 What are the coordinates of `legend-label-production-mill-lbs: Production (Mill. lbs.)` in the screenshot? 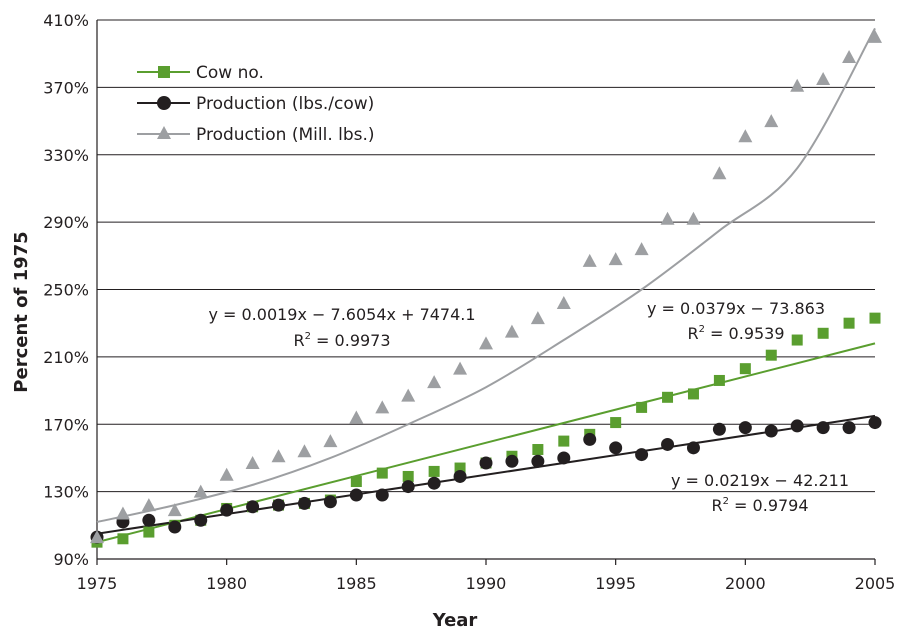 It's located at (285, 135).